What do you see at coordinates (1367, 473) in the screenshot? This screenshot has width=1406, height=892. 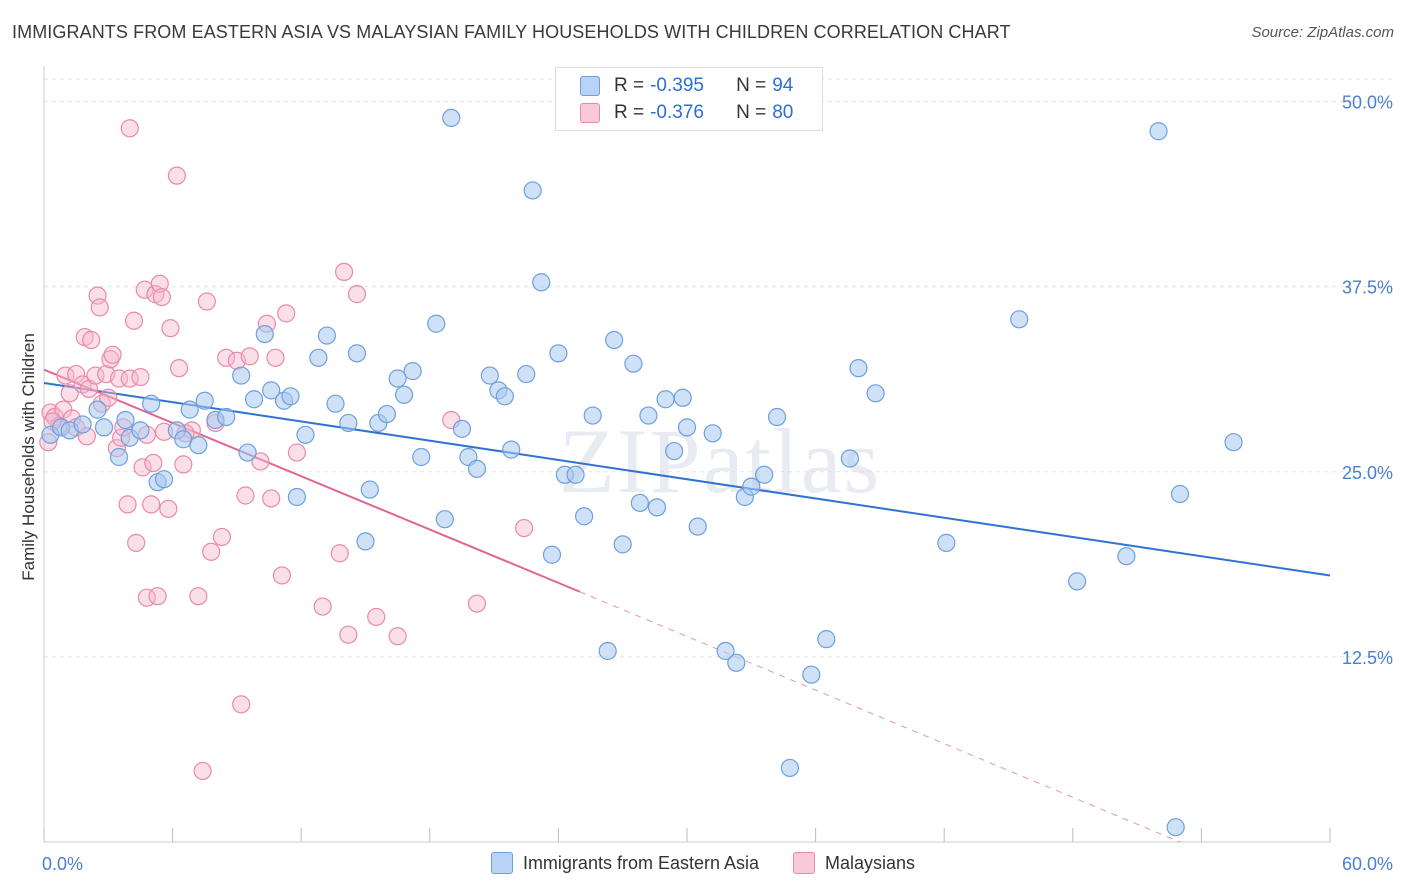 I see `y-tick-label: 25.0%` at bounding box center [1367, 473].